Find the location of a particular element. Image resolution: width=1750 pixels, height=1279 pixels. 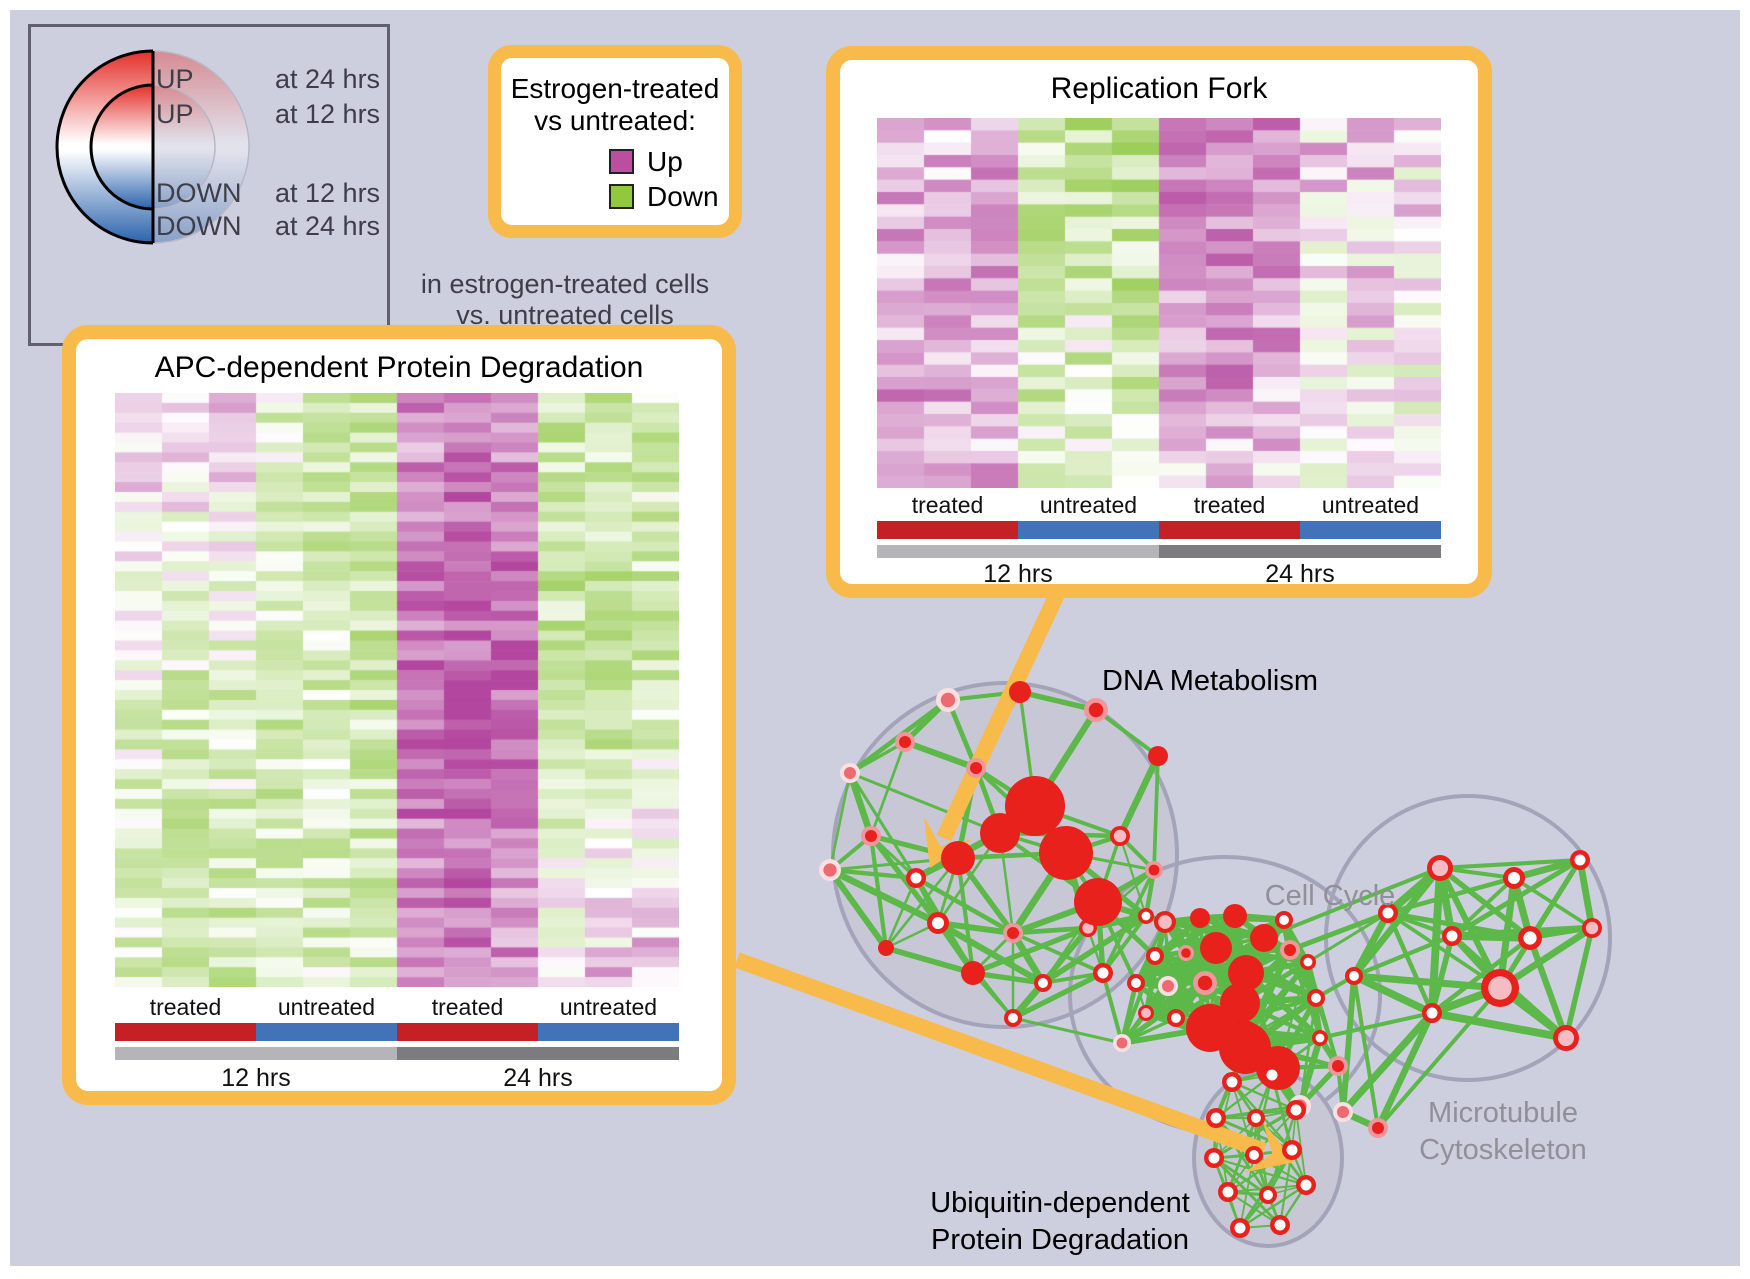

apc-condition-bars is located at coordinates (397, 1032).